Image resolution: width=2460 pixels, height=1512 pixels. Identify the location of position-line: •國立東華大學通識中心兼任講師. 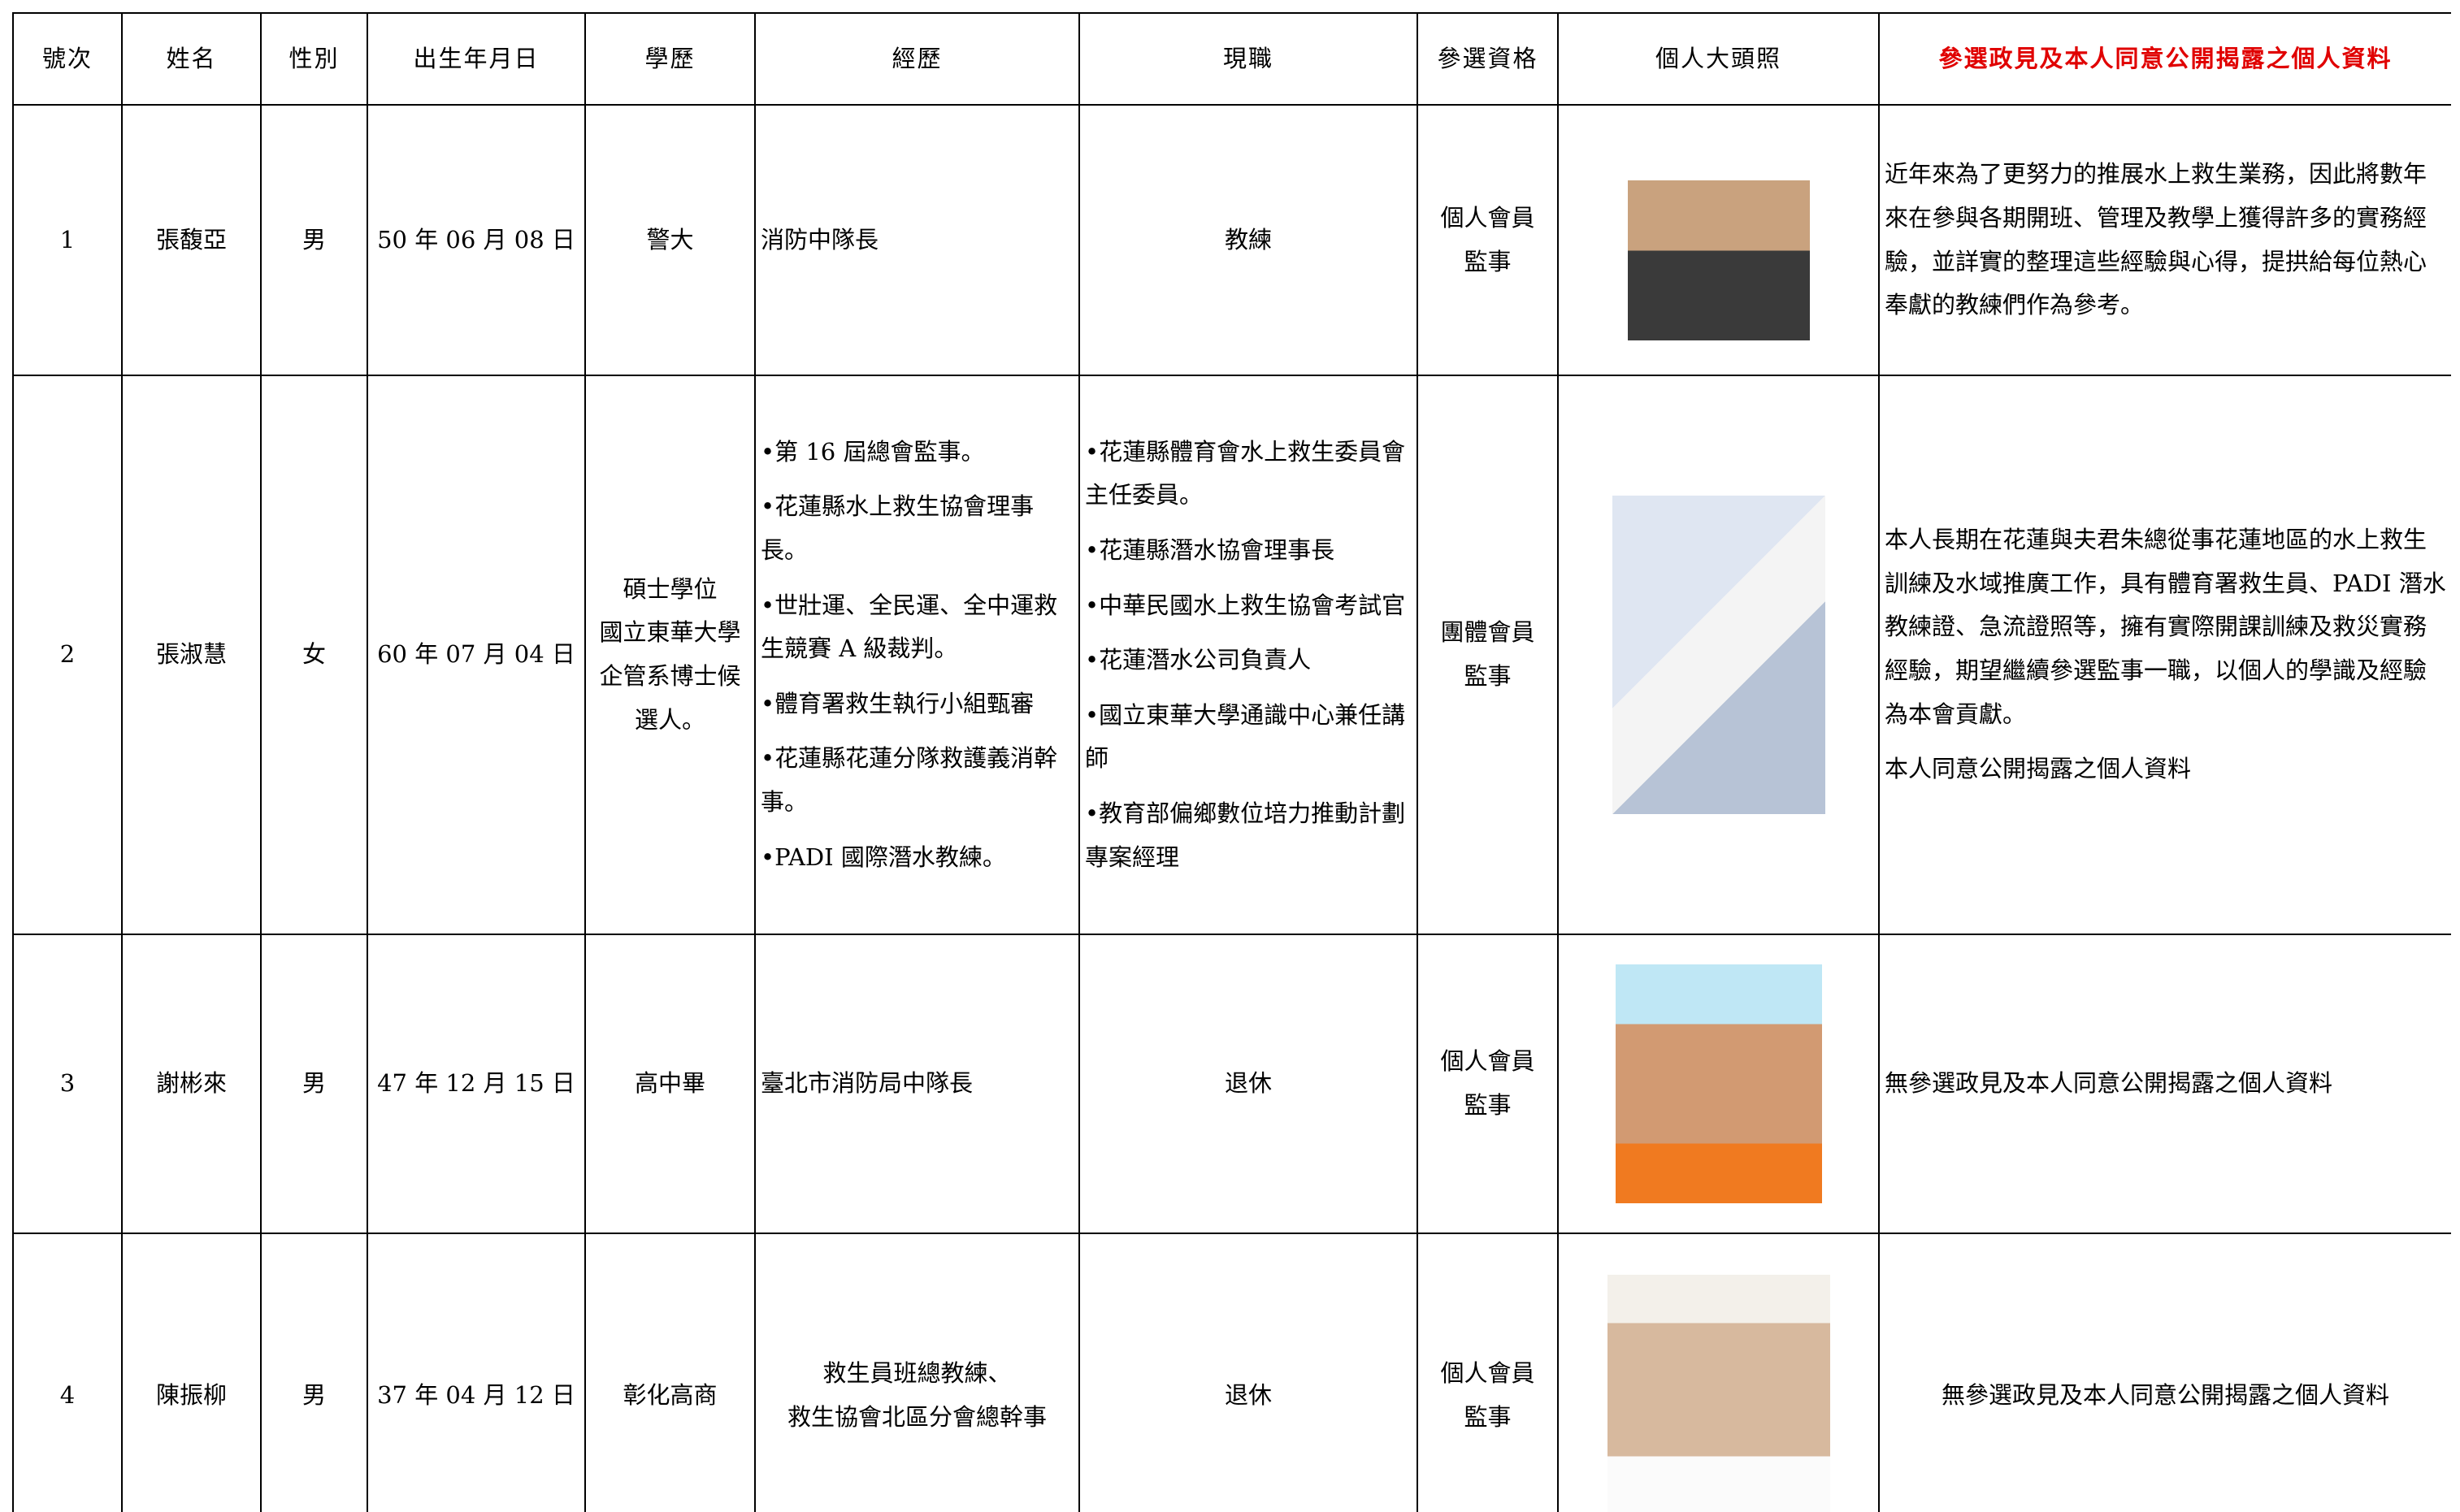
(1245, 736).